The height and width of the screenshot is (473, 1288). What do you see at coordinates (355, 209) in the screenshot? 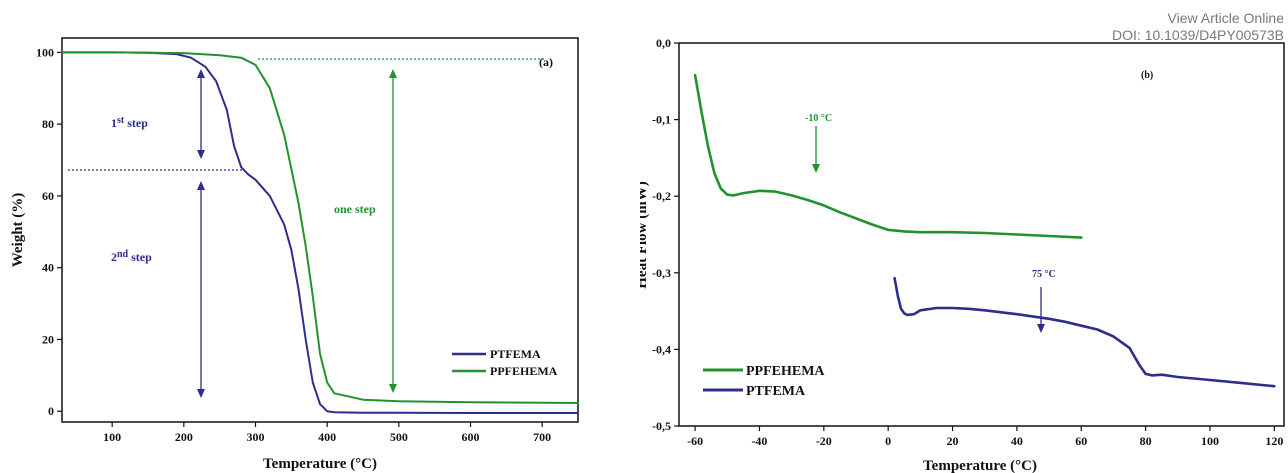
I see `one-step-label: one step` at bounding box center [355, 209].